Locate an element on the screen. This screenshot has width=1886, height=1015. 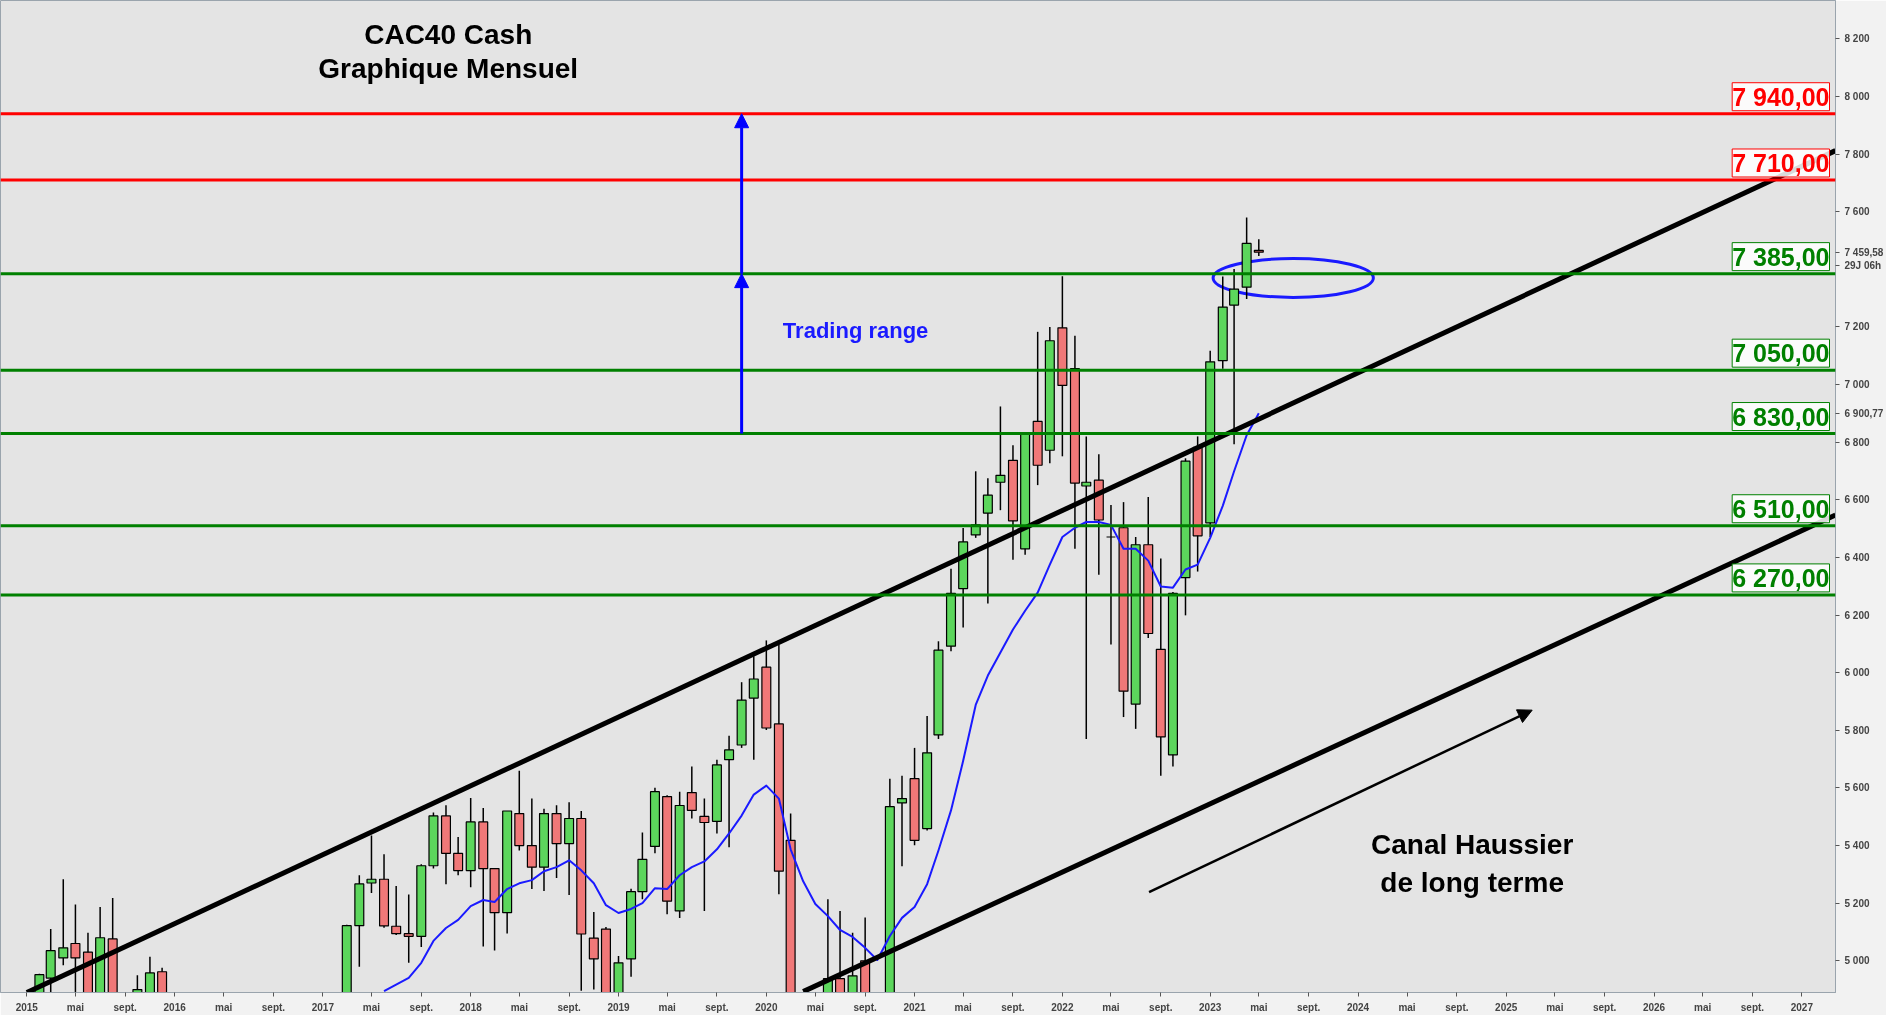
y-tick-label: 7 200 is located at coordinates (1857, 327).